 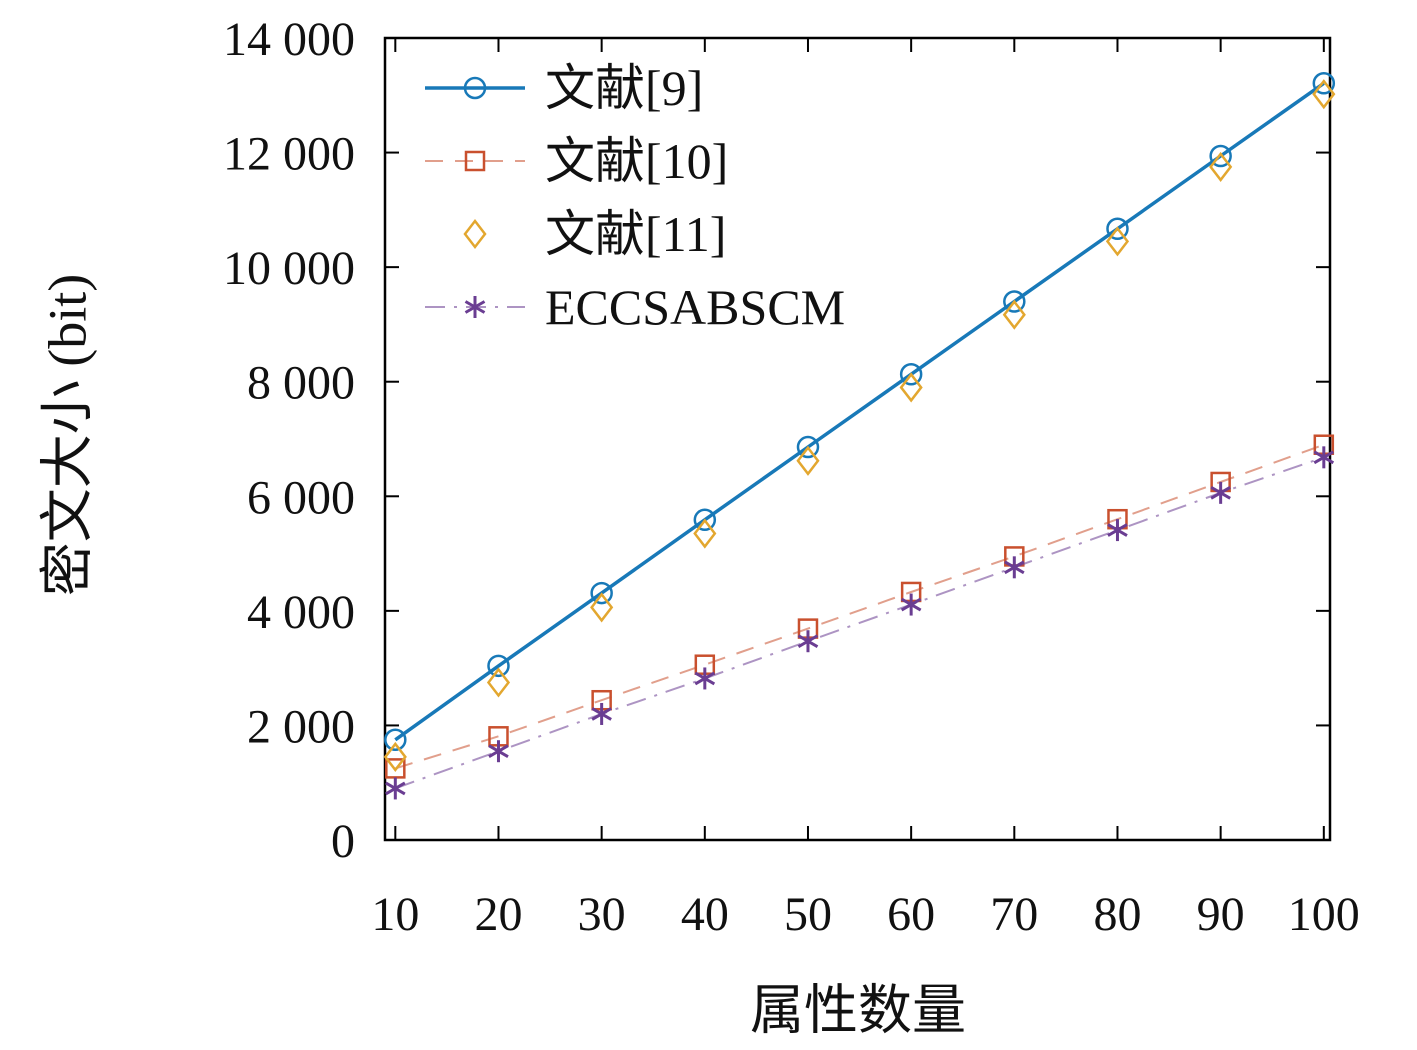 What do you see at coordinates (602, 914) in the screenshot?
I see `x-tick-label: 30` at bounding box center [602, 914].